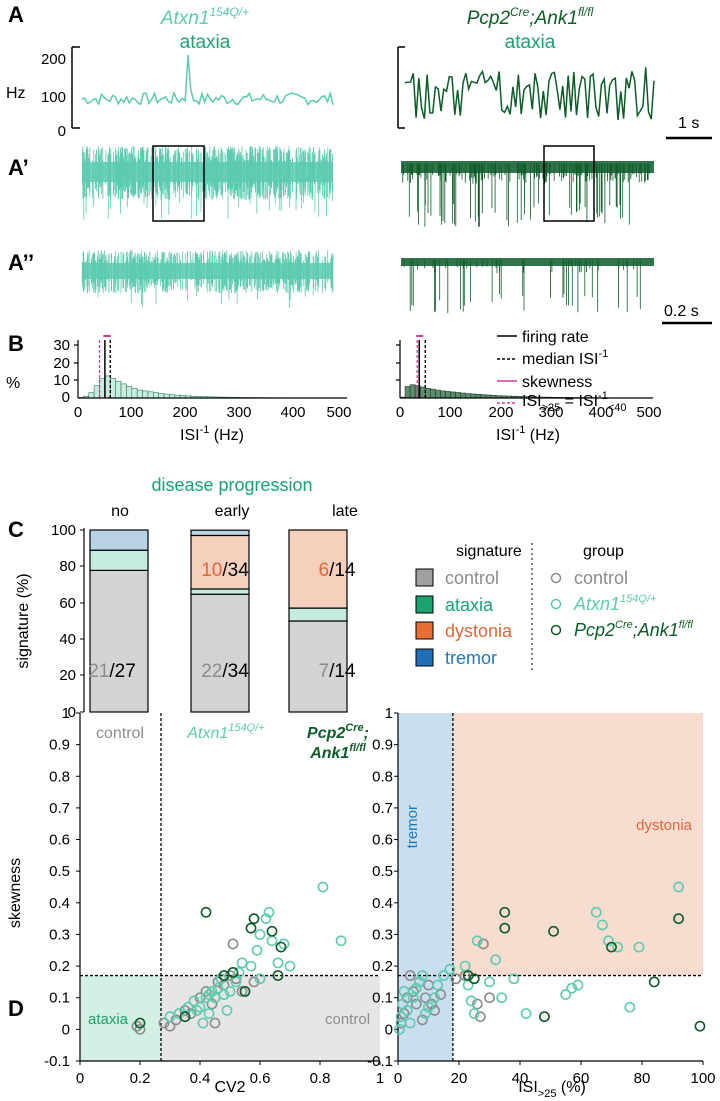  Describe the element at coordinates (229, 1087) in the screenshot. I see `scatter-d-xlabel: CV2` at that location.